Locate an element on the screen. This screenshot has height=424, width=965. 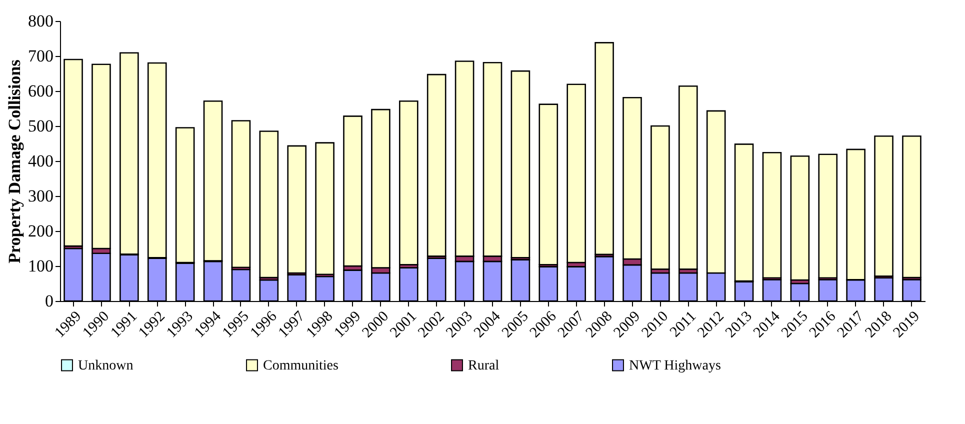
legend-label: NWT Highways is located at coordinates (675, 366).